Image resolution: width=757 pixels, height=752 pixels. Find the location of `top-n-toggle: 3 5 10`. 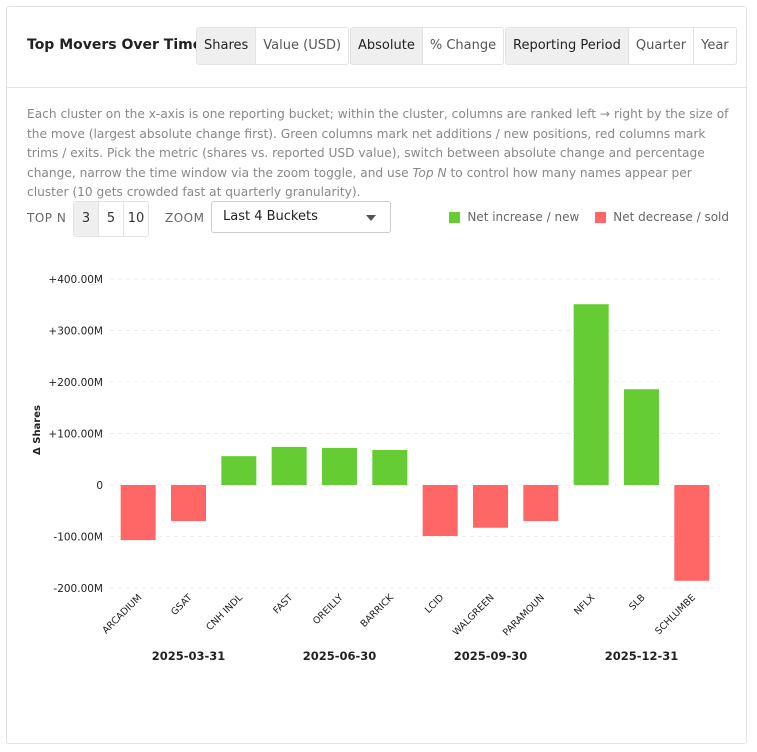

top-n-toggle: 3 5 10 is located at coordinates (111, 219).